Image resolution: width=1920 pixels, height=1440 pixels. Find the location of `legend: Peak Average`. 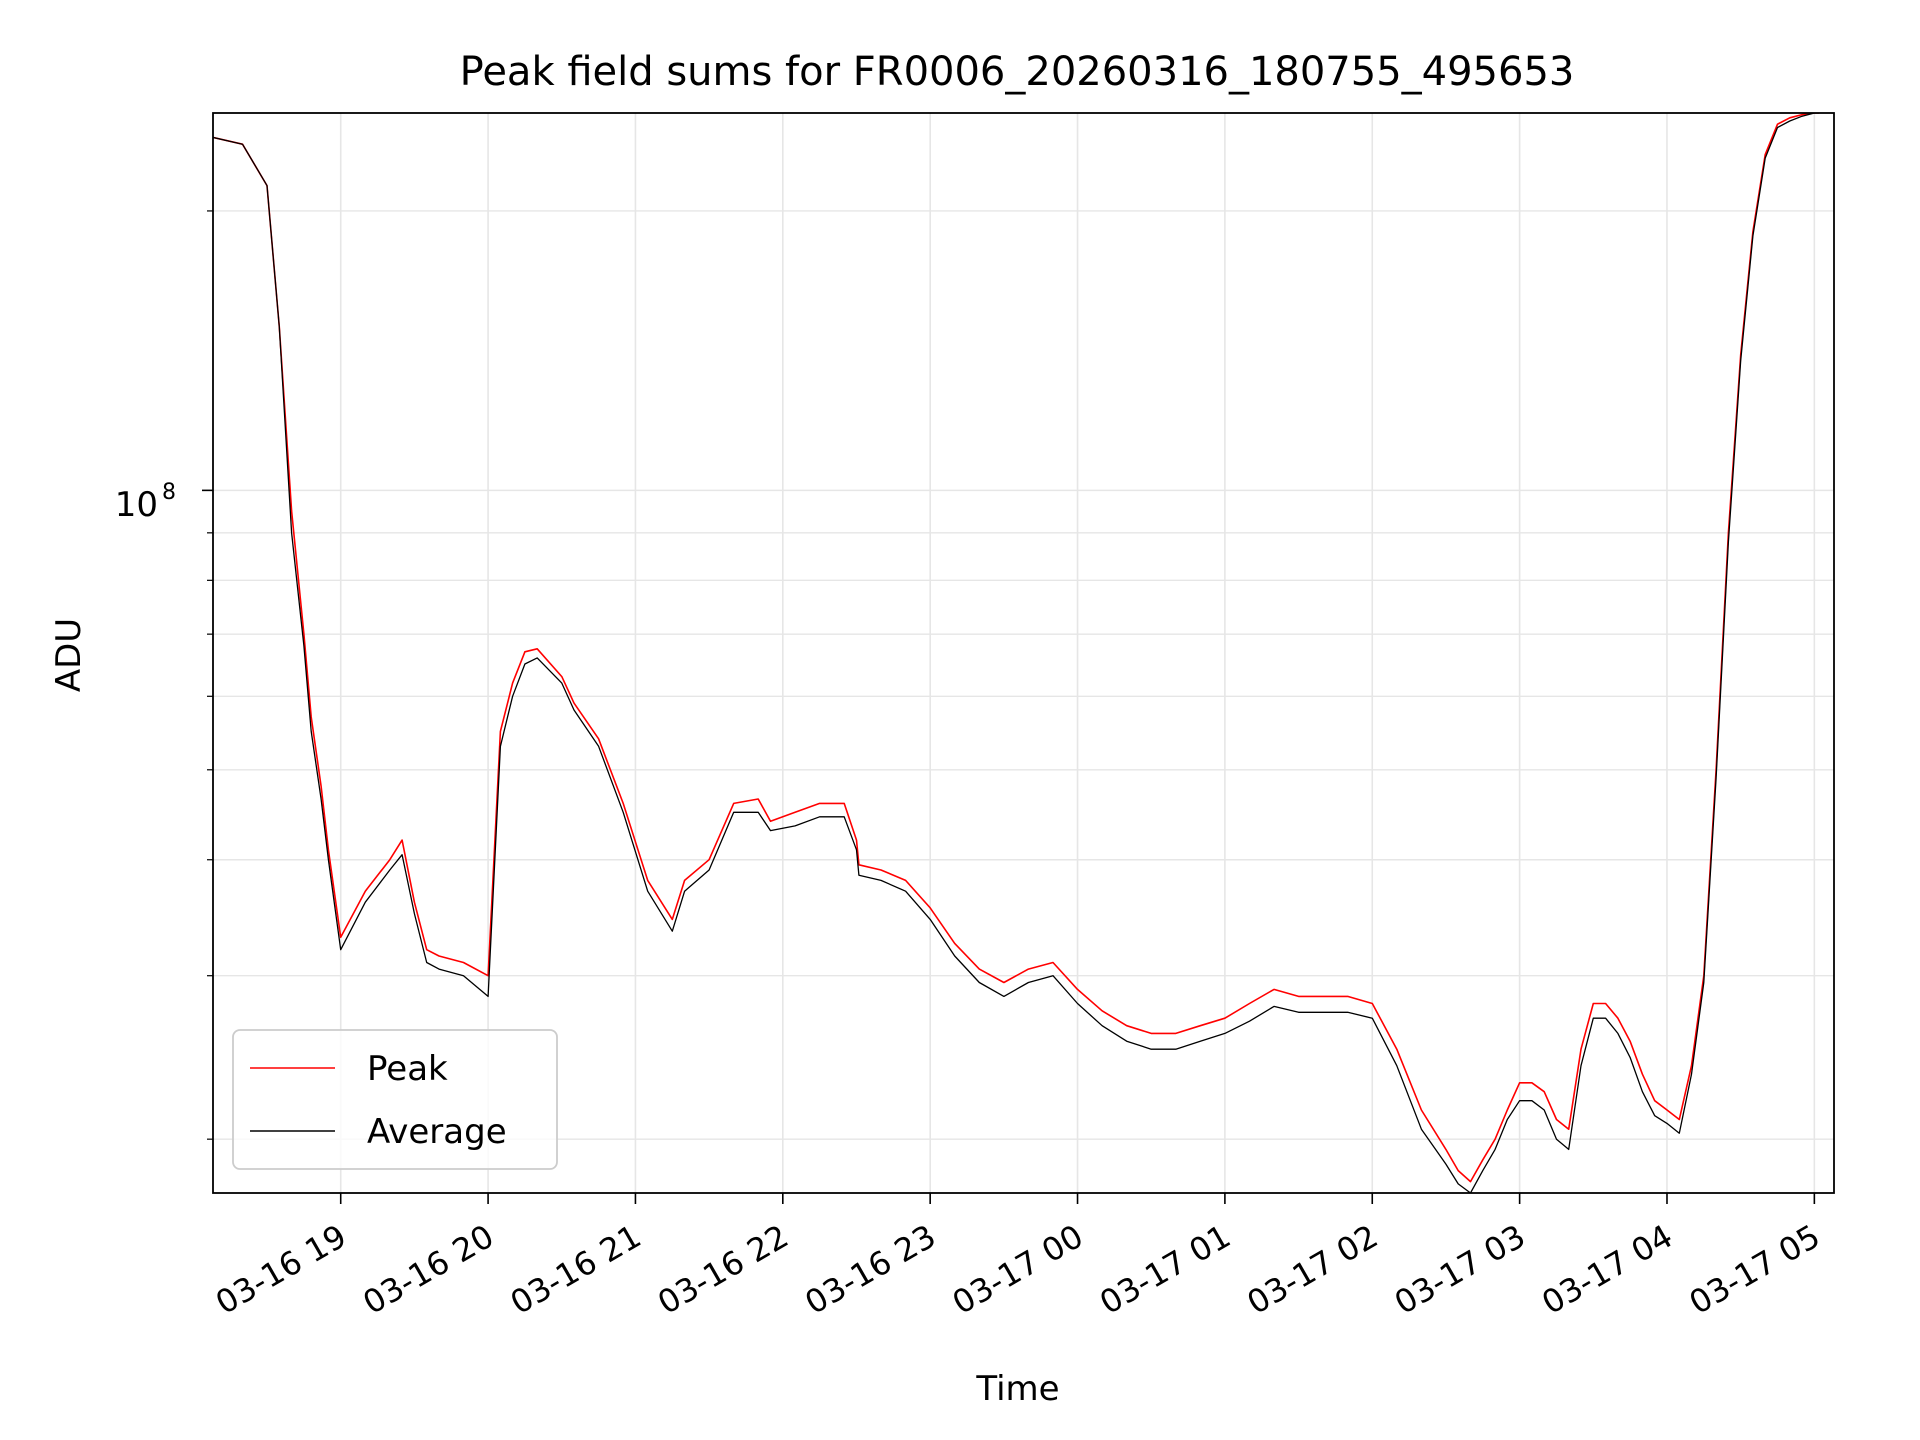

legend: Peak Average is located at coordinates (395, 1099).